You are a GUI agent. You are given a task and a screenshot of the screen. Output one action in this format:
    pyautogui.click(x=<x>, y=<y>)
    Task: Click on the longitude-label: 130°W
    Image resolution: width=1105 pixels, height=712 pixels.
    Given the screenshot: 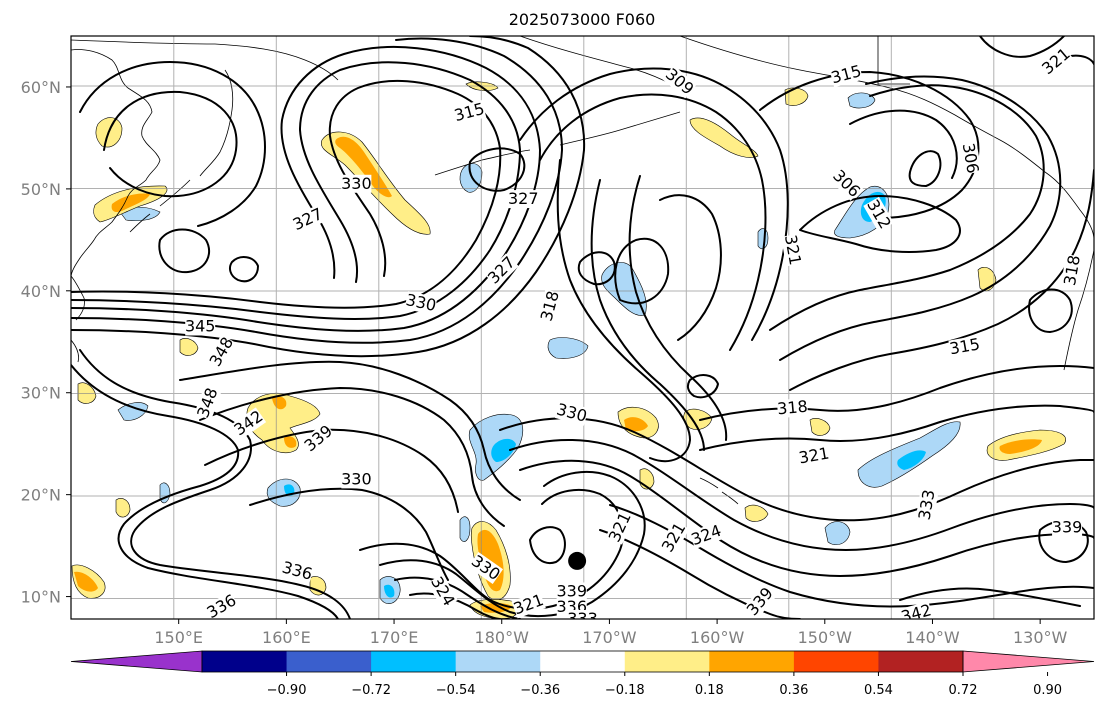 What is the action you would take?
    pyautogui.click(x=1040, y=637)
    